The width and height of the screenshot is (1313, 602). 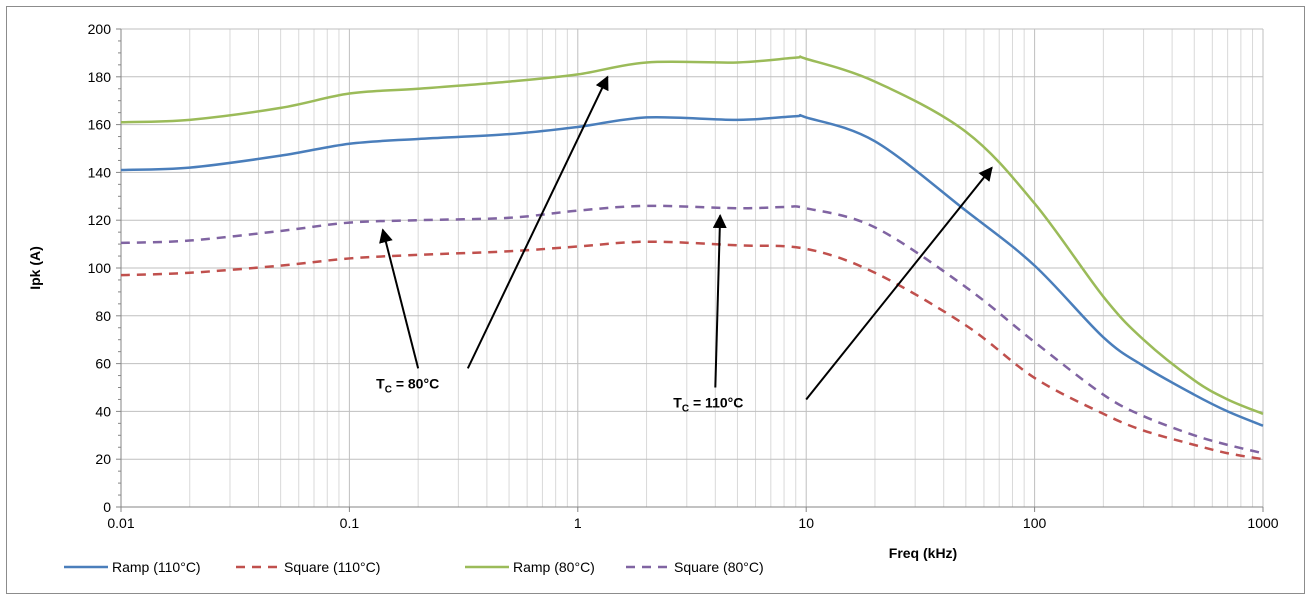 I want to click on y-tick-label: 160, so click(x=100, y=125).